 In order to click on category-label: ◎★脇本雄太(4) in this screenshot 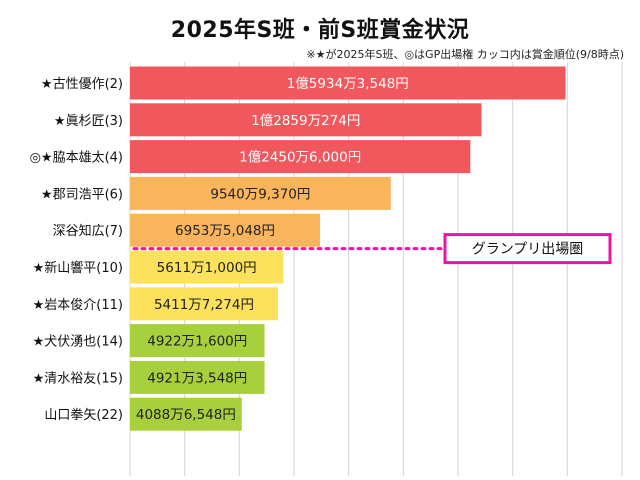, I will do `click(76, 158)`.